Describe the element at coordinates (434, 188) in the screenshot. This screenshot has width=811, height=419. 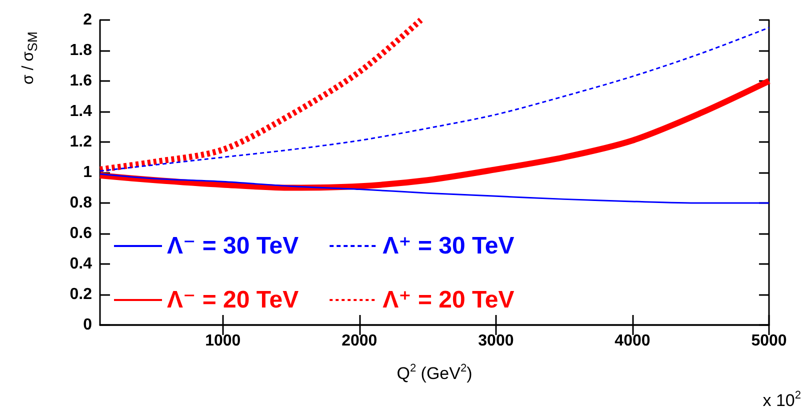
I see `line-series` at that location.